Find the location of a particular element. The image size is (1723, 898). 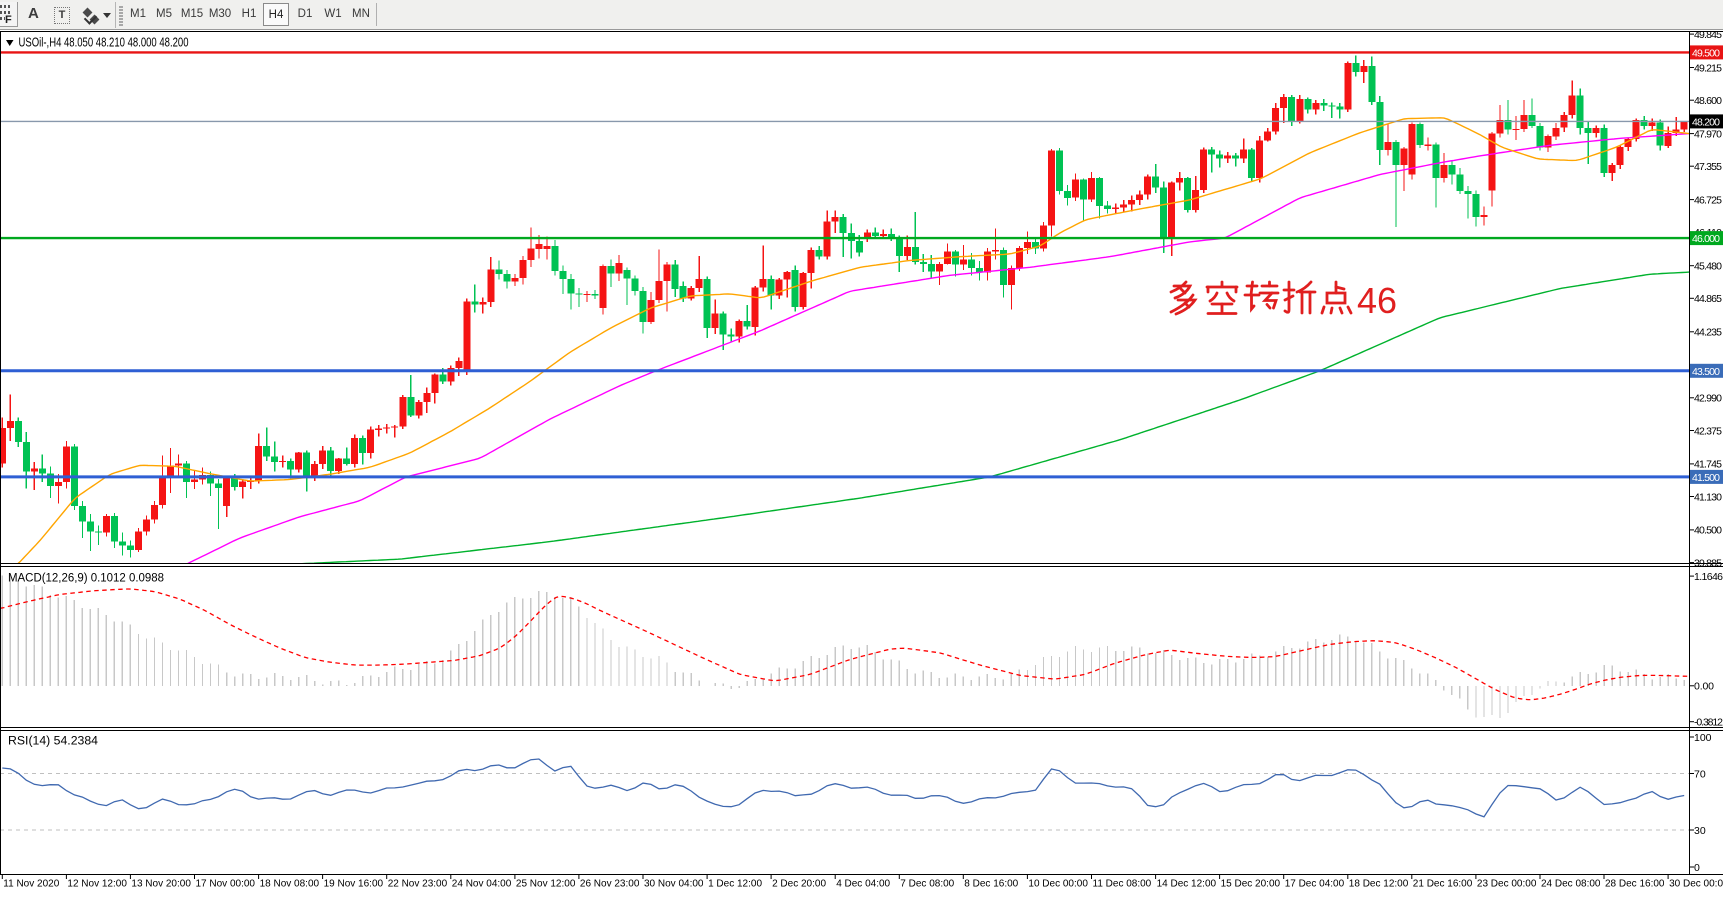

svg-text: 23 Dec 00:00 is located at coordinates (1507, 884).